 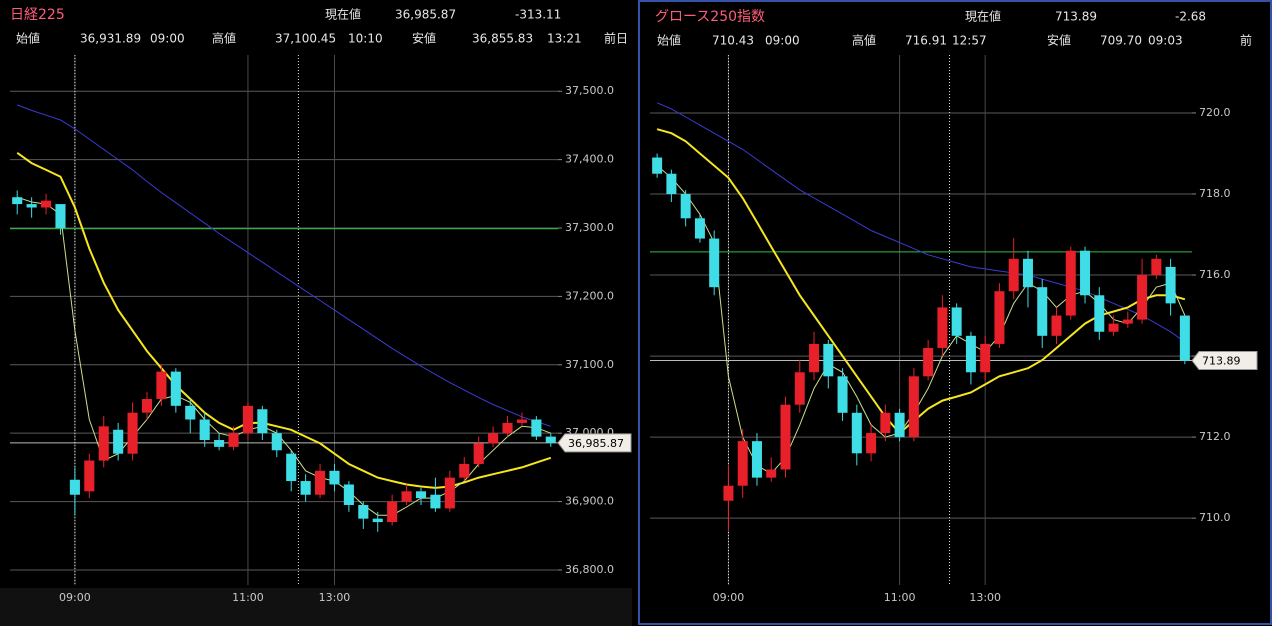 What do you see at coordinates (316, 607) in the screenshot?
I see `time-strip` at bounding box center [316, 607].